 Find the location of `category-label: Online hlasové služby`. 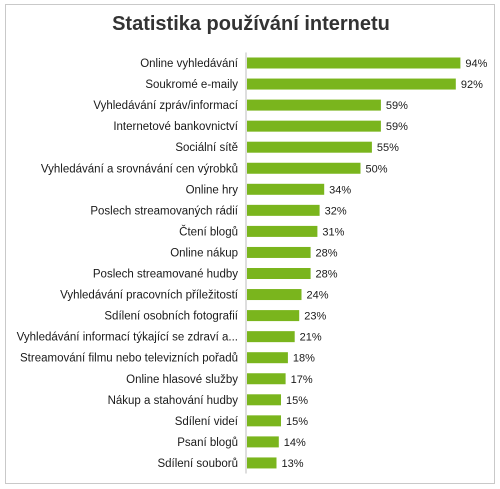

category-label: Online hlasové služby is located at coordinates (182, 380).